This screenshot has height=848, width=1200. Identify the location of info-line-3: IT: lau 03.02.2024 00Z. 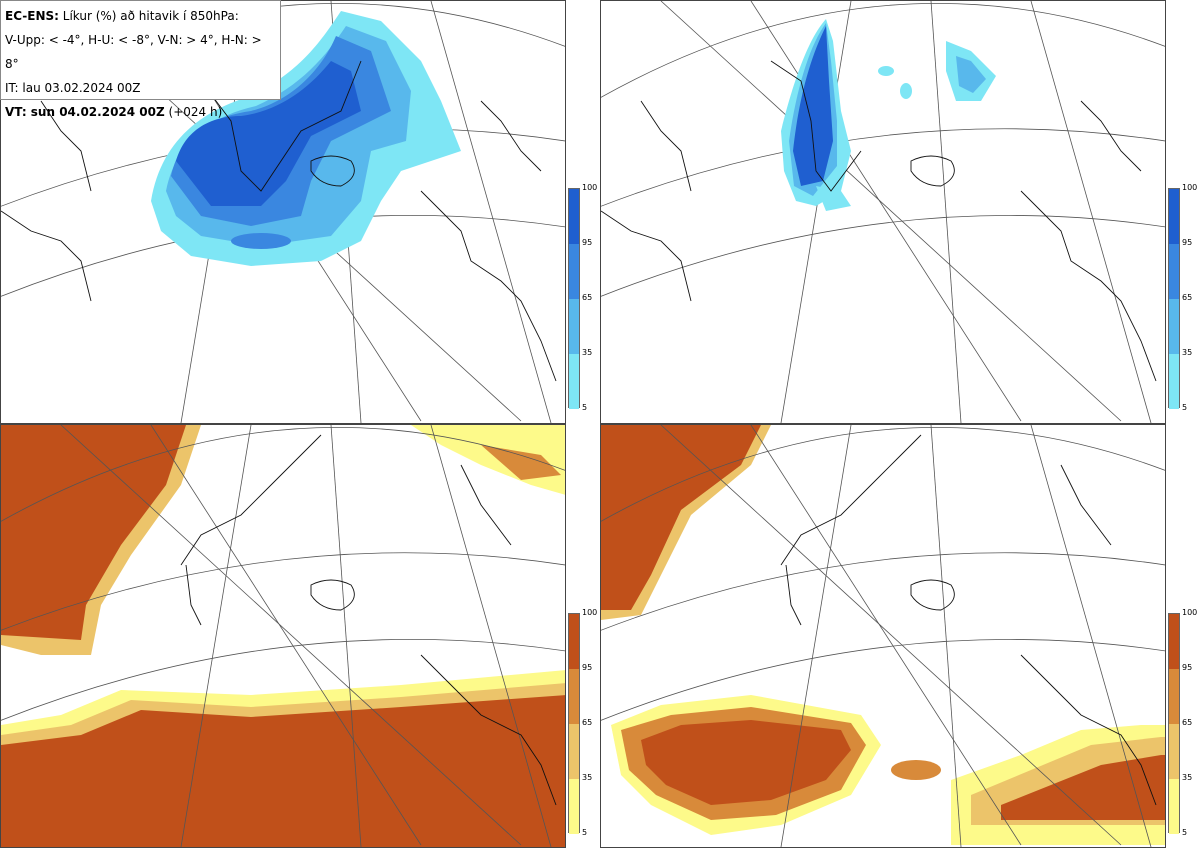
(73, 88).